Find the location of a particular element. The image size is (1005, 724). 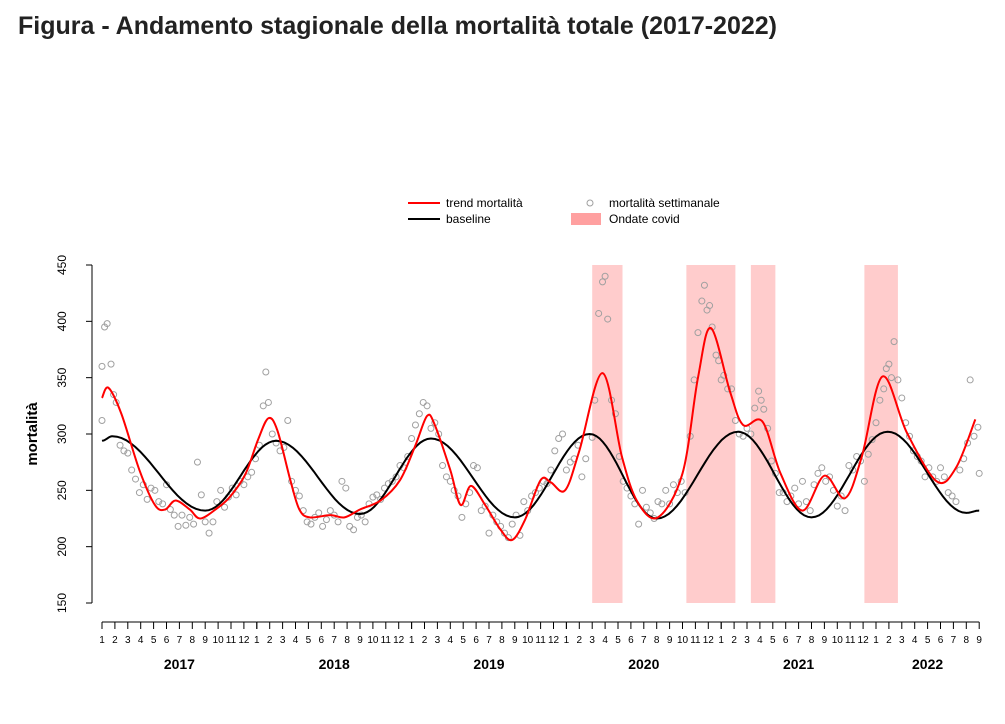

x-year-label: 2022 is located at coordinates (927, 664).